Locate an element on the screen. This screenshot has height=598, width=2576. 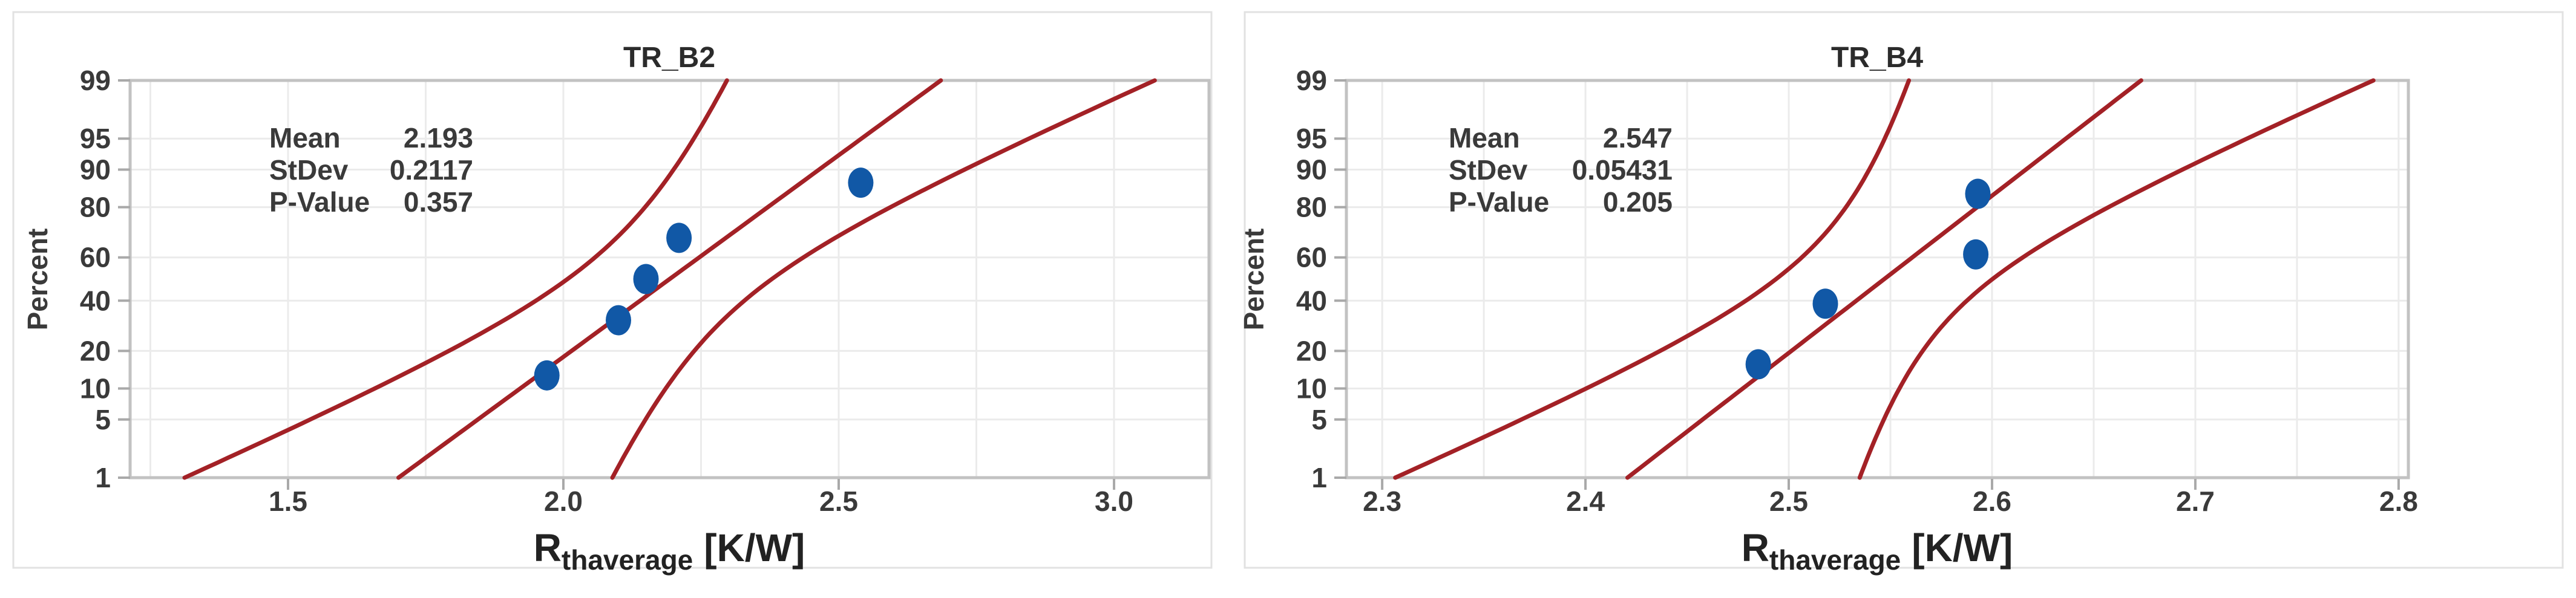
stat-value-stdev: 0.05431 is located at coordinates (1622, 170).